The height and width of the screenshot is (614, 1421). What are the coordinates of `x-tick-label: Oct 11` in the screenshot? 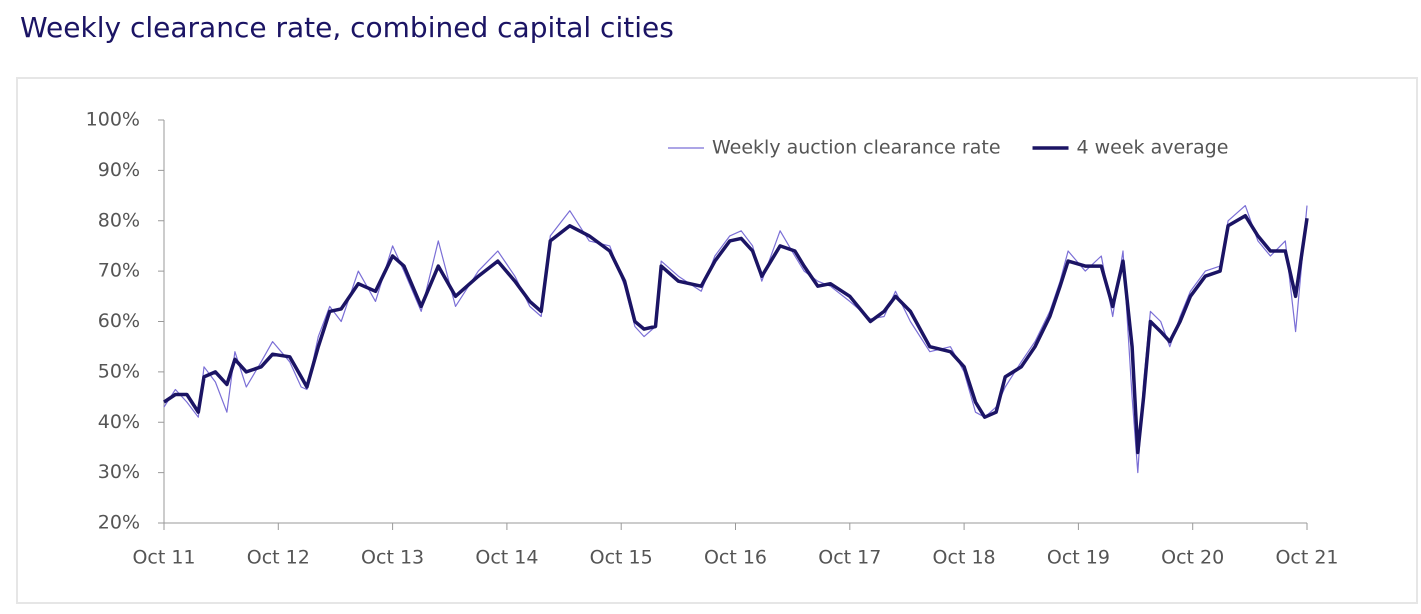 It's located at (163, 558).